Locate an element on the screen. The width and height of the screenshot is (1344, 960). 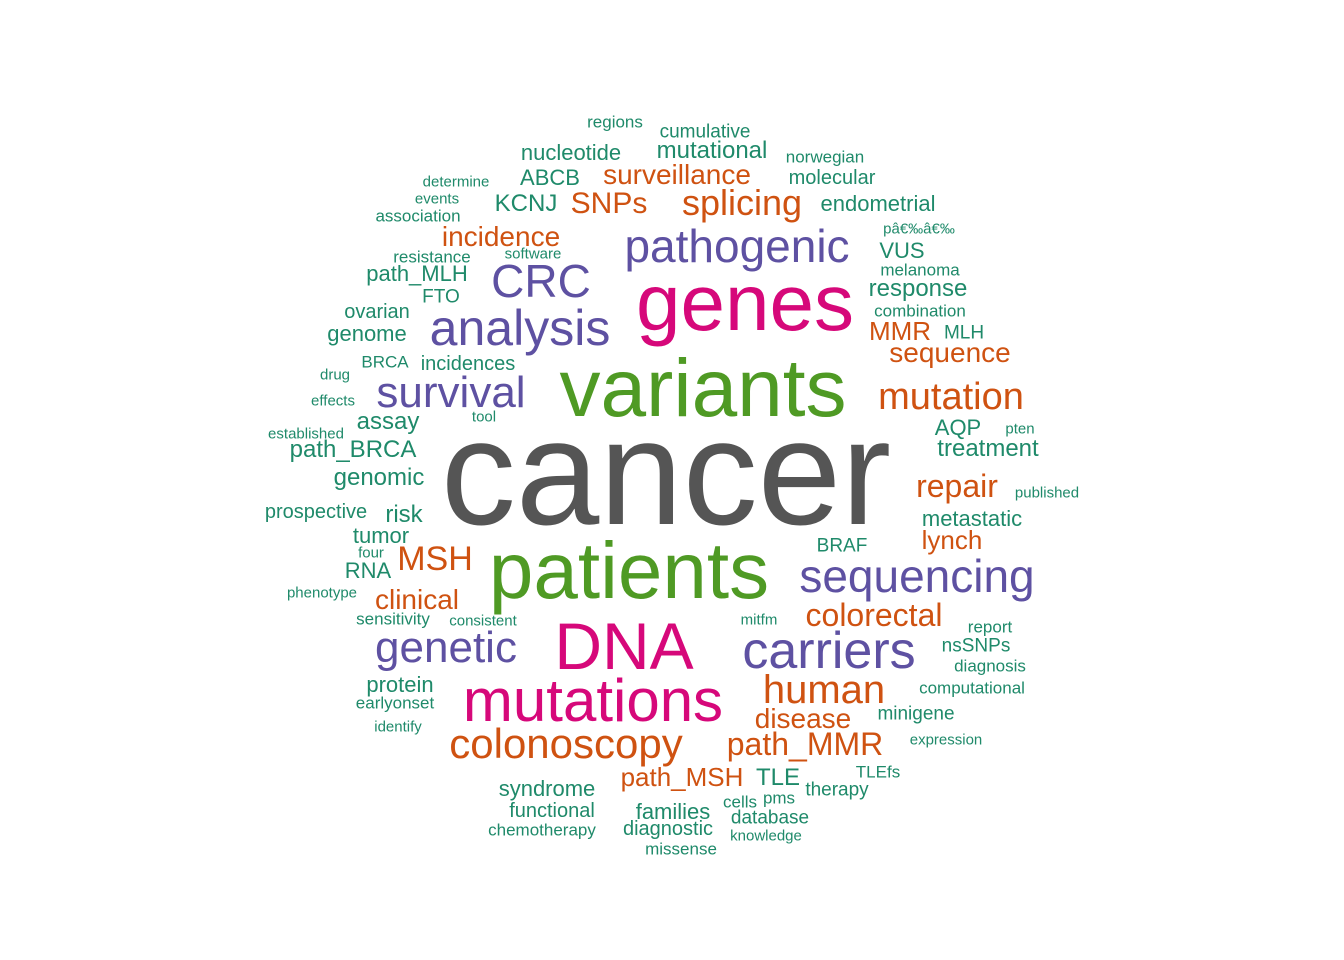
word-lynch: lynch is located at coordinates (952, 540).